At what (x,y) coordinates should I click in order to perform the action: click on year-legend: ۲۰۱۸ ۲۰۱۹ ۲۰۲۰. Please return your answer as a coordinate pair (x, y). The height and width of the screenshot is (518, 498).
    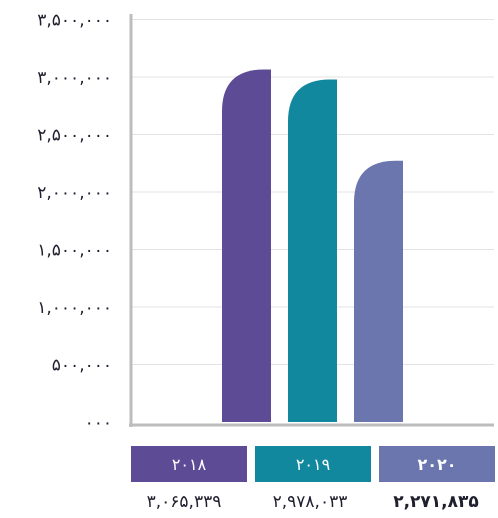
    Looking at the image, I should click on (313, 464).